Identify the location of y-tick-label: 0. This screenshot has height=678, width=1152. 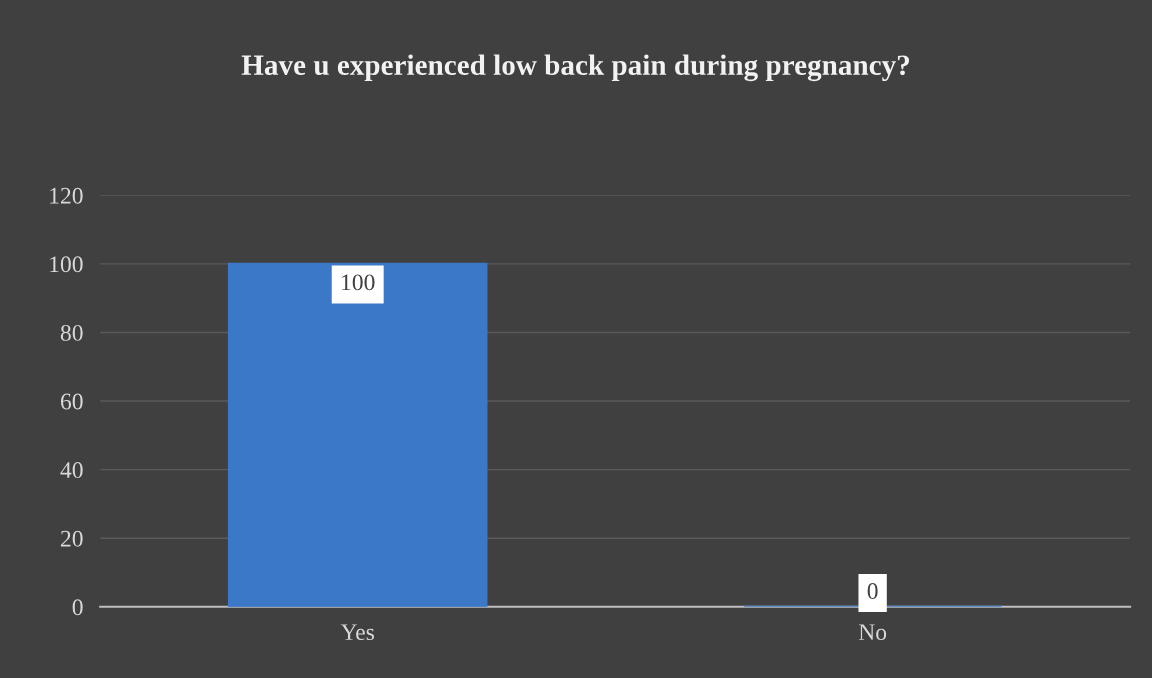
(77, 607).